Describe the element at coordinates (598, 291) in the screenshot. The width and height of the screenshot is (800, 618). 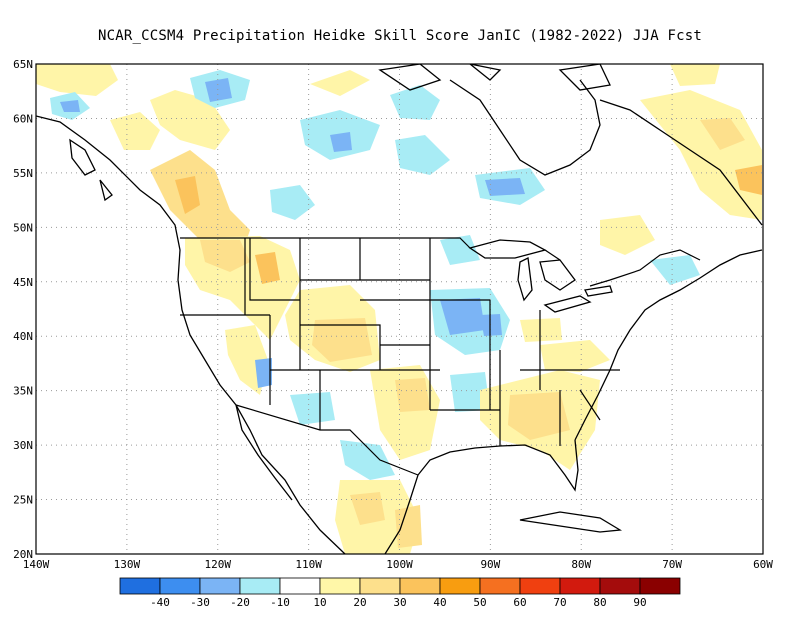
I see `lake-ontario` at that location.